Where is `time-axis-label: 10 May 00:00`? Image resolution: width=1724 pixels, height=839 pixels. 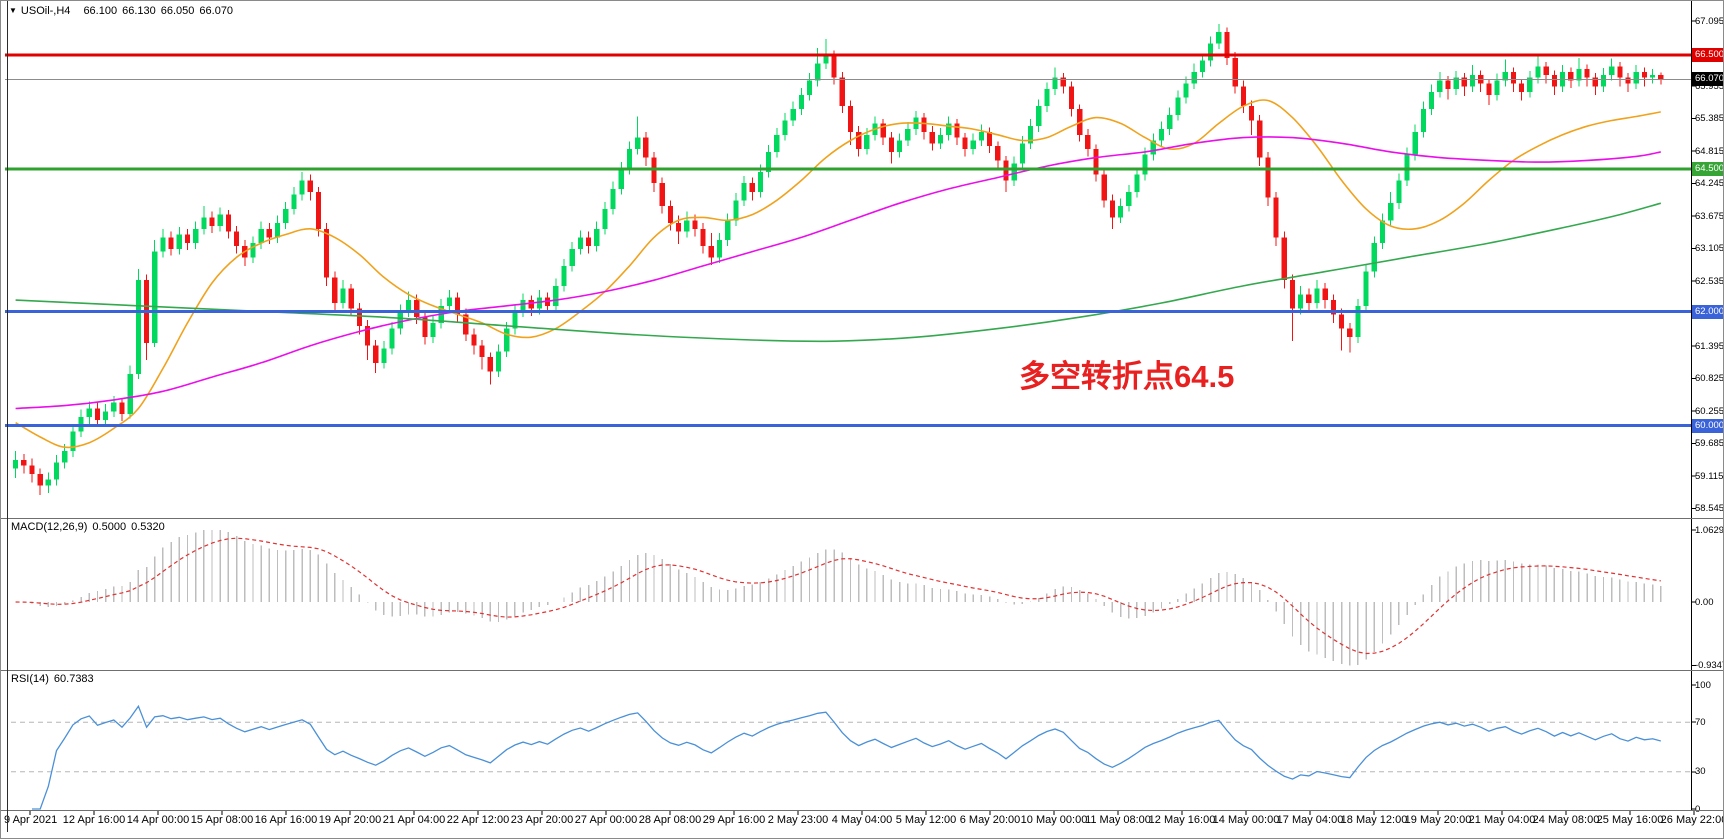
time-axis-label: 10 May 00:00 is located at coordinates (1054, 820).